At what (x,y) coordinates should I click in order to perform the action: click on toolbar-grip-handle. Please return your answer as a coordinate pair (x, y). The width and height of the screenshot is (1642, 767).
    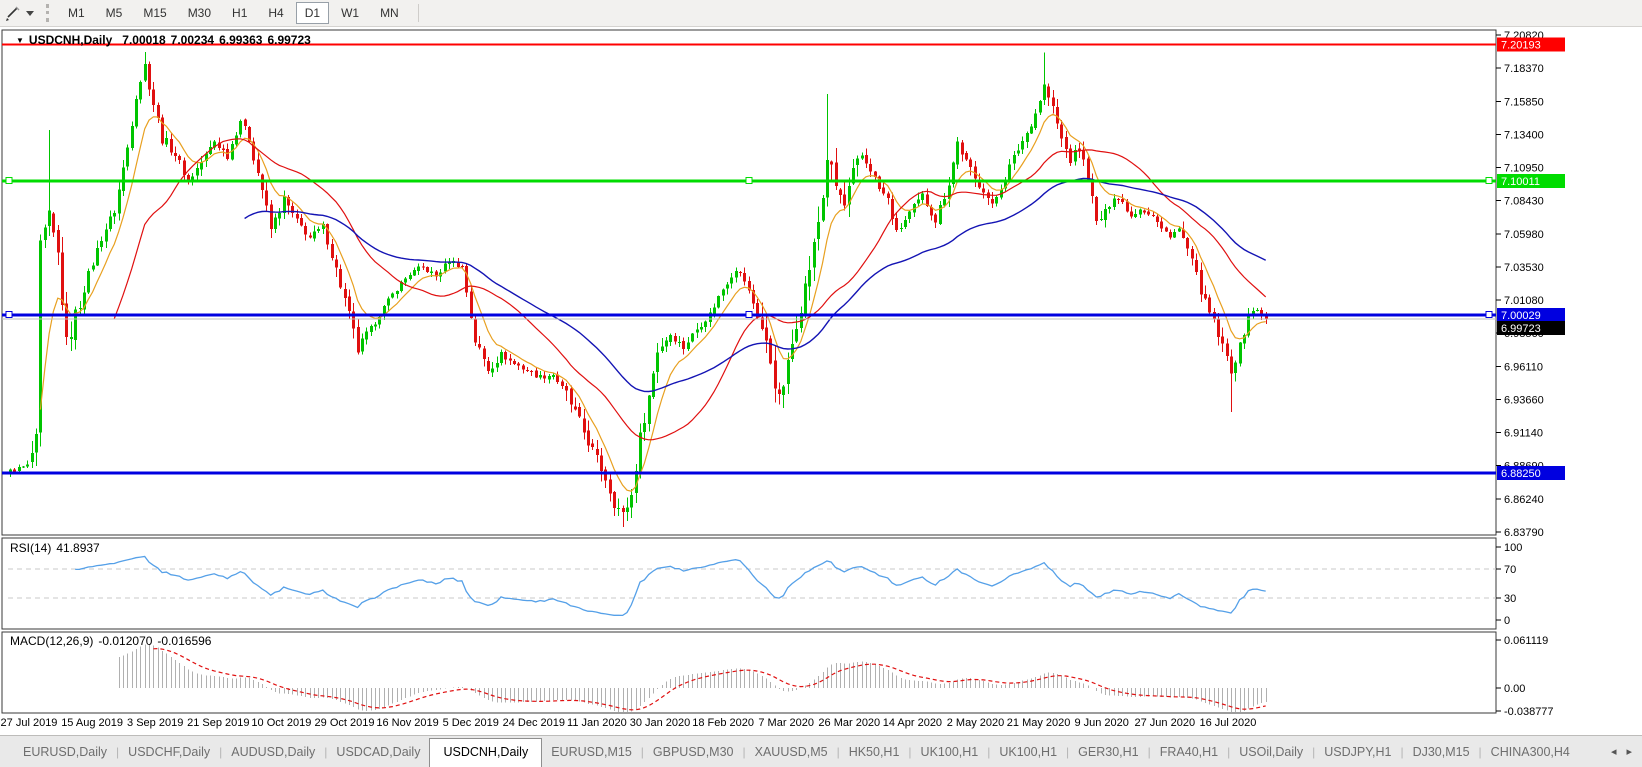
    Looking at the image, I should click on (47, 13).